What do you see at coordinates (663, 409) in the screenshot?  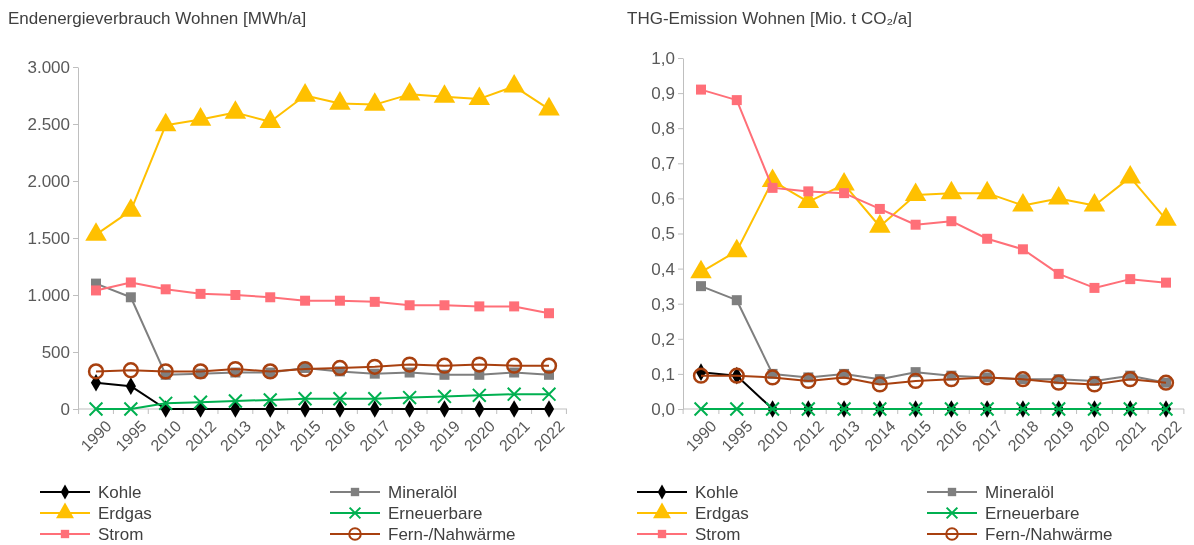 I see `y-tick-label: 0,0` at bounding box center [663, 409].